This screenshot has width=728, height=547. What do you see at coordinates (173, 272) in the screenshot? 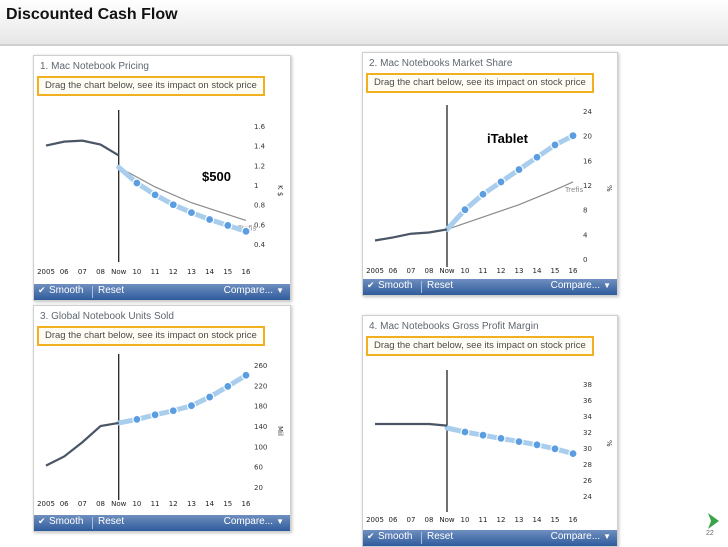
I see `x-tick-label: 12` at bounding box center [173, 272].